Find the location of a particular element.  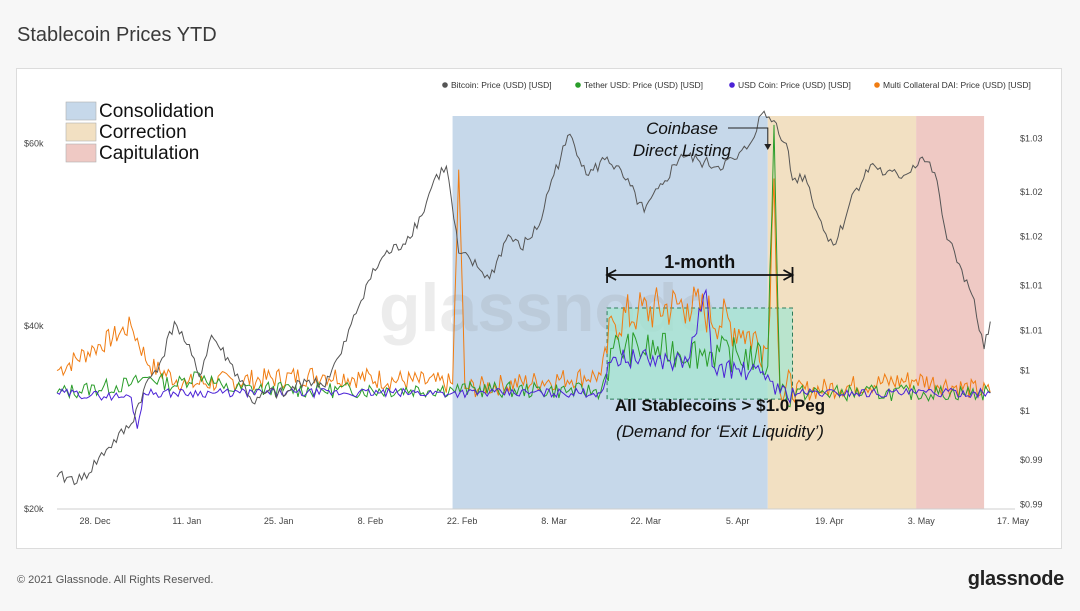

legend-marker-usdc is located at coordinates (732, 85).